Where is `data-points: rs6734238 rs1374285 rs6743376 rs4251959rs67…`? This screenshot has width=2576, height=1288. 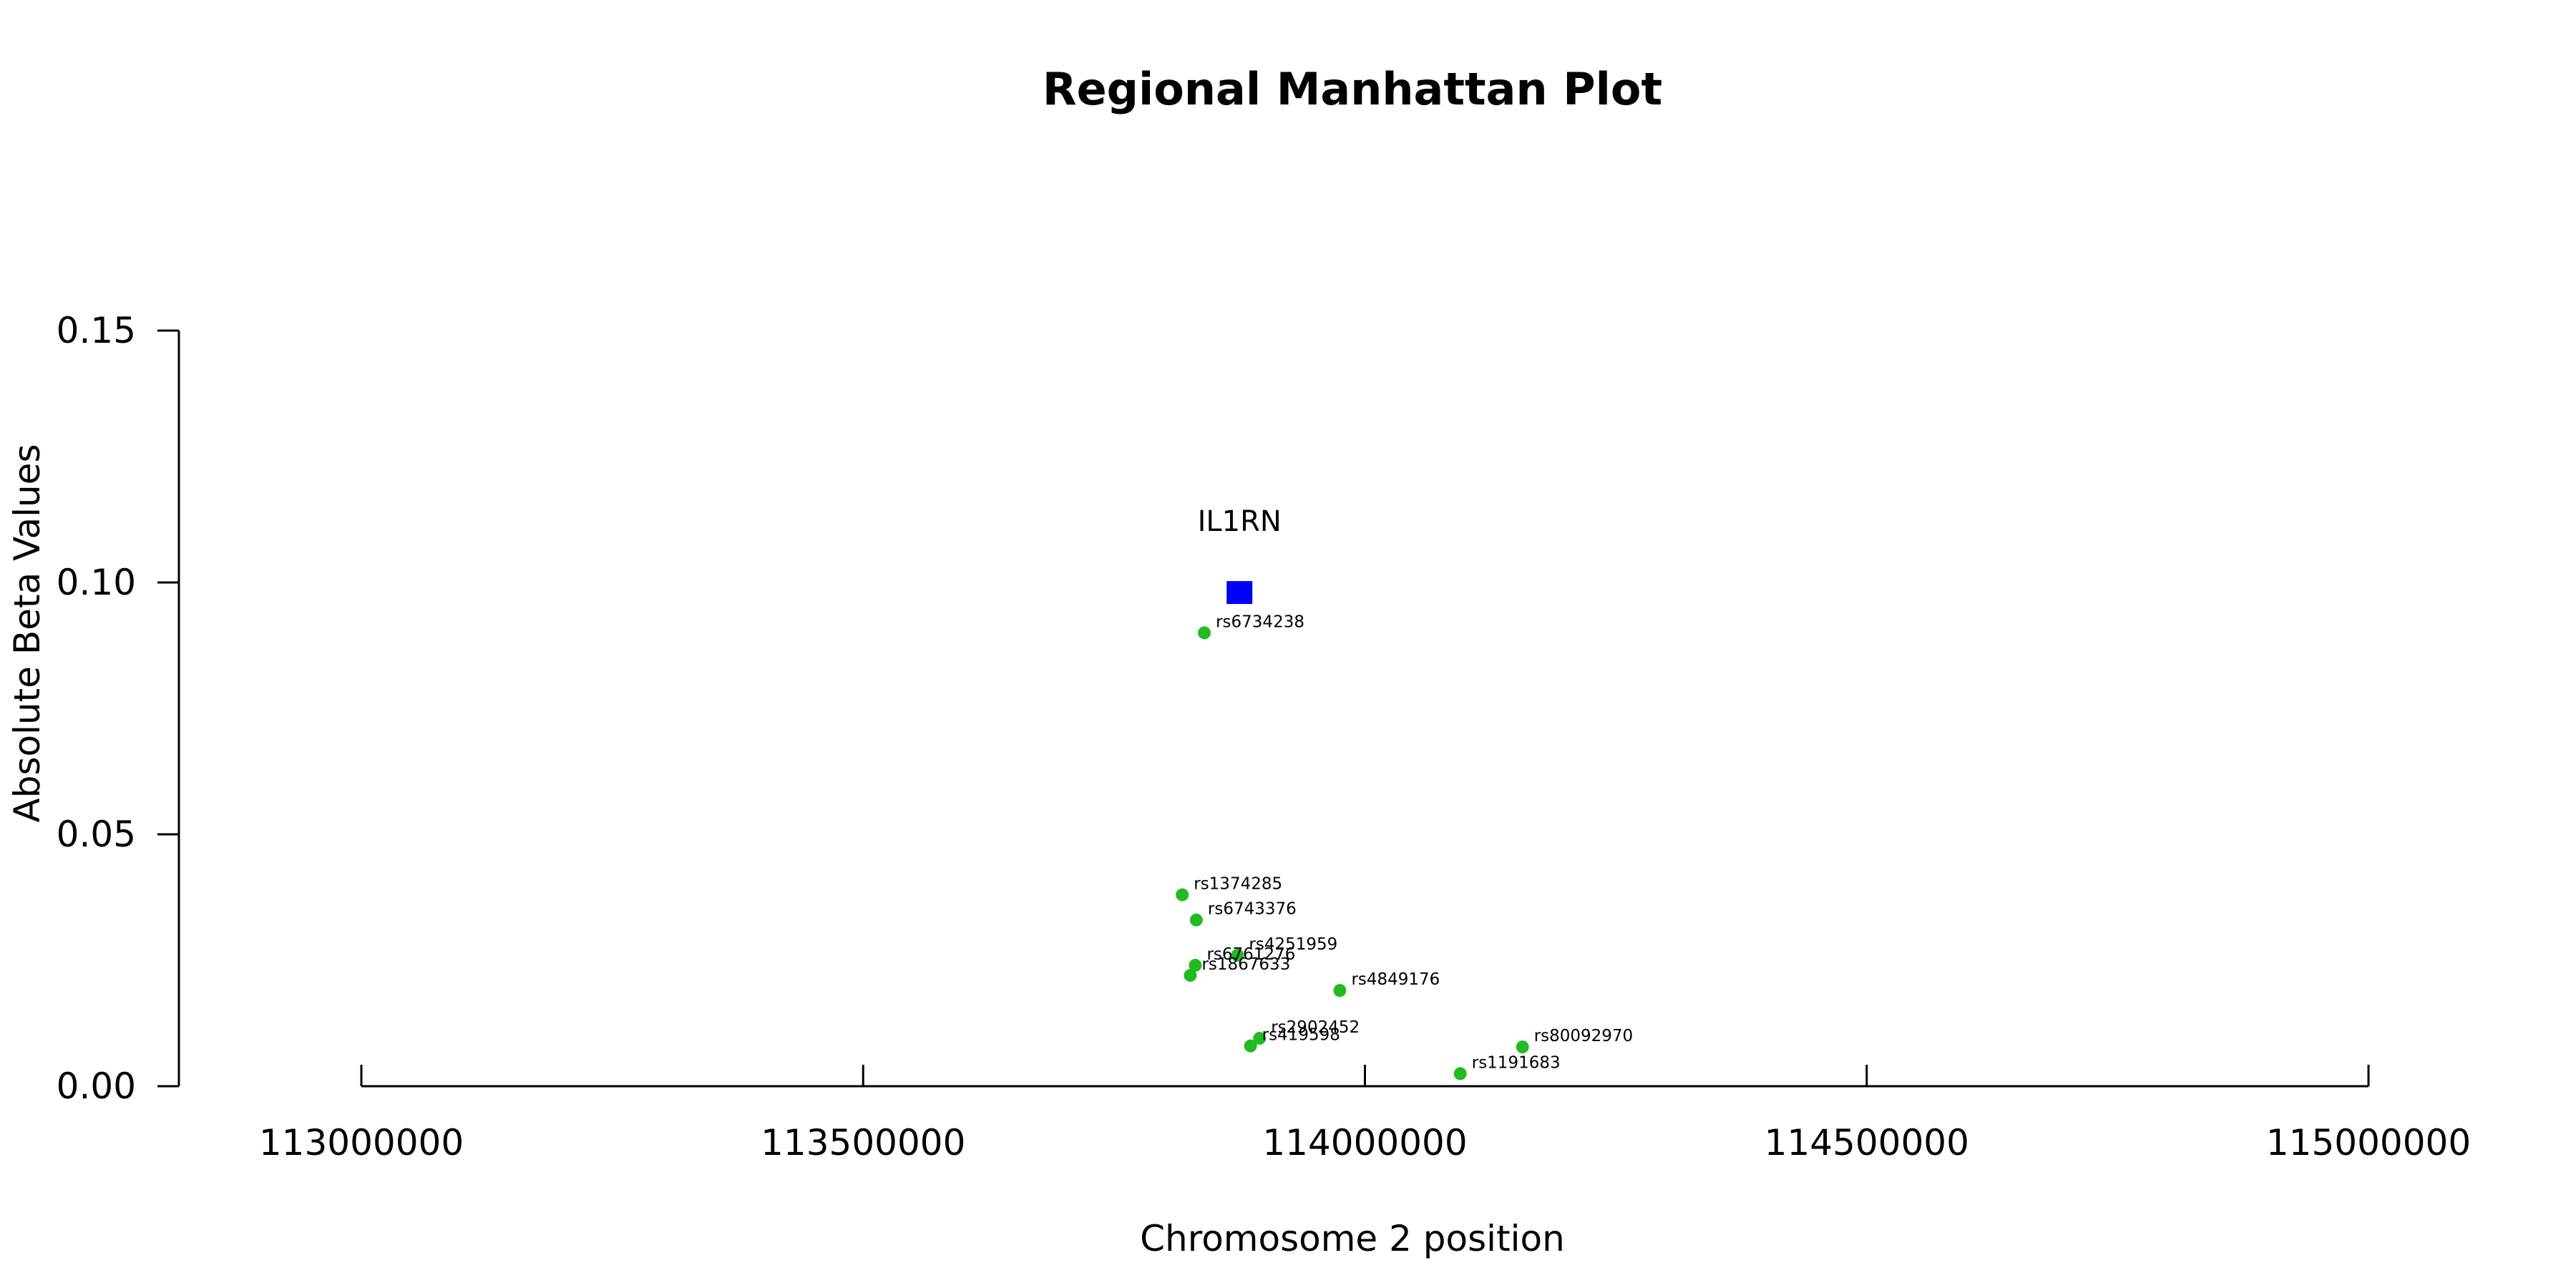 data-points: rs6734238 rs1374285 rs6743376 rs4251959rs67… is located at coordinates (1404, 792).